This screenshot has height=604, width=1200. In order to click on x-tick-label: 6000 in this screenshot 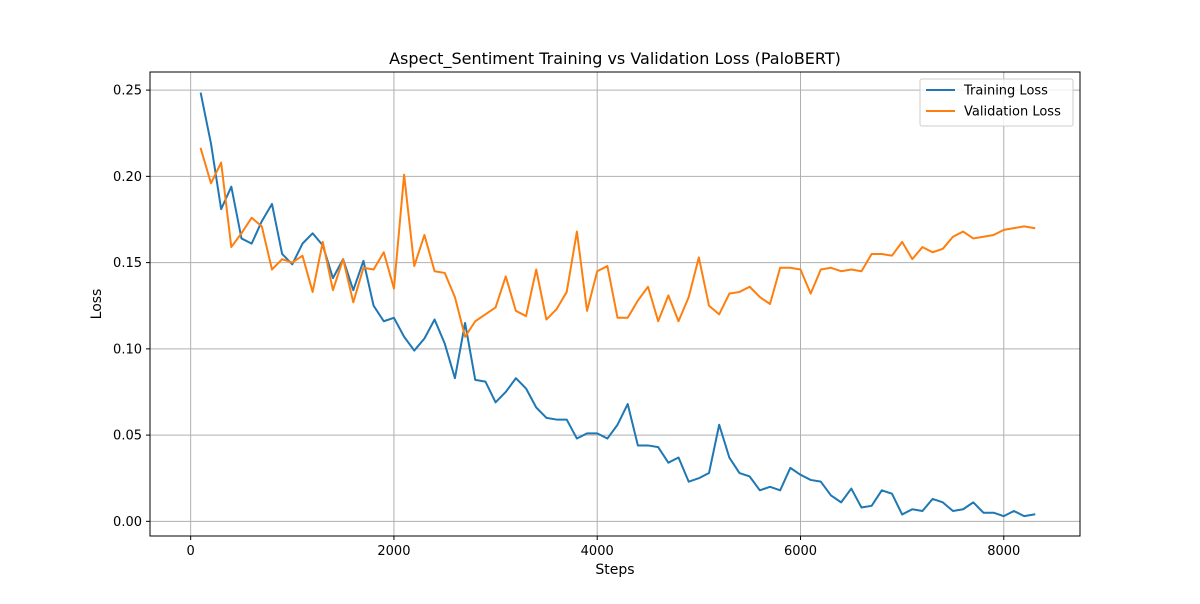, I will do `click(800, 551)`.